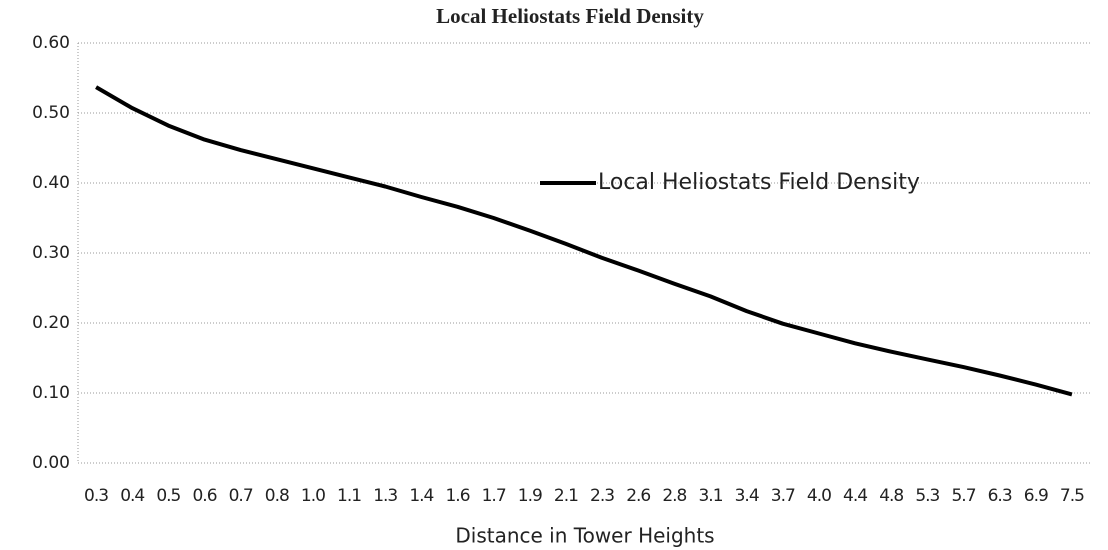  What do you see at coordinates (602, 496) in the screenshot?
I see `x-tick-label: 2.3` at bounding box center [602, 496].